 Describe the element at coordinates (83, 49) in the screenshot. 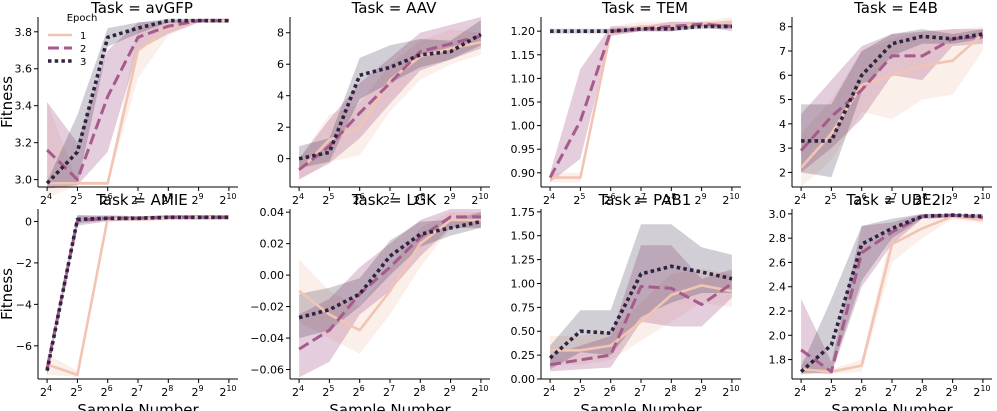

I see `legend-label-epoch-2: 2` at that location.